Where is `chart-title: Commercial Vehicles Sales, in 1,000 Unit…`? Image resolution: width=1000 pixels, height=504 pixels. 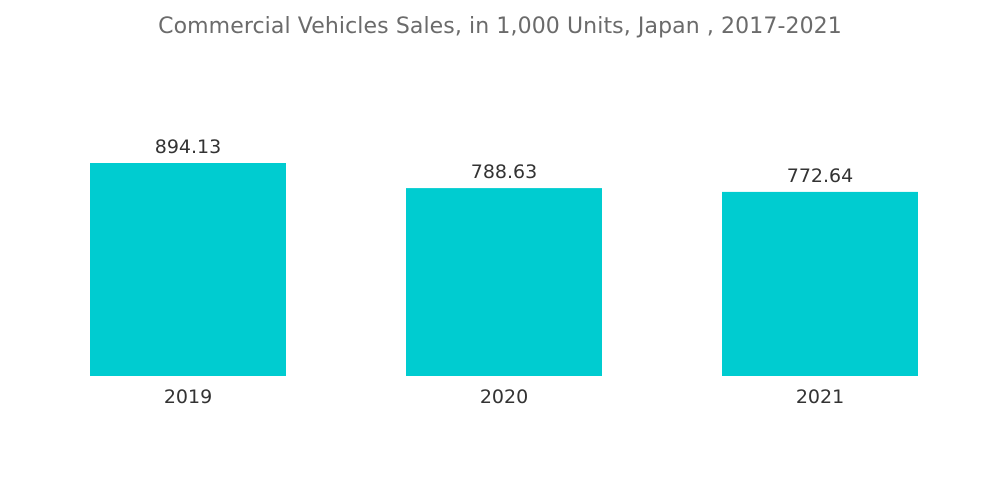 chart-title: Commercial Vehicles Sales, in 1,000 Unit… is located at coordinates (500, 26).